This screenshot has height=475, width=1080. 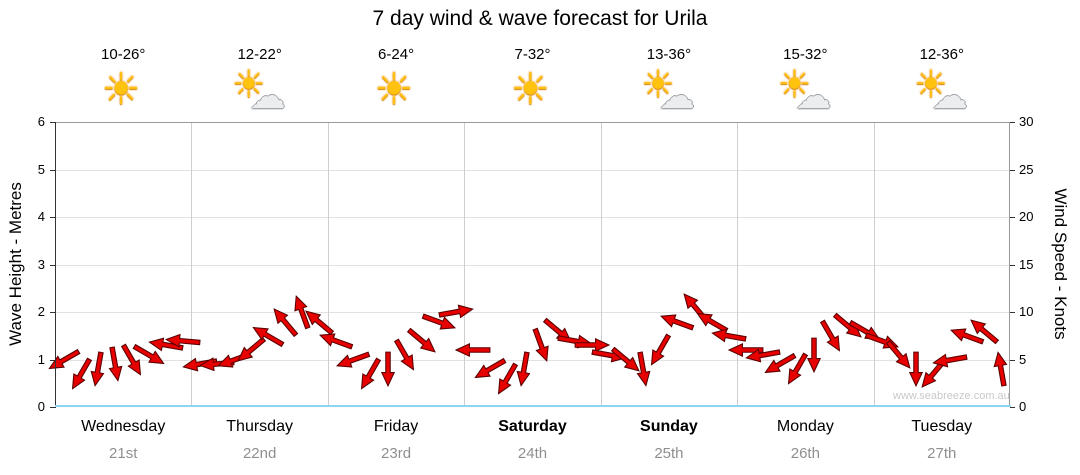 I want to click on baseline, so click(x=533, y=406).